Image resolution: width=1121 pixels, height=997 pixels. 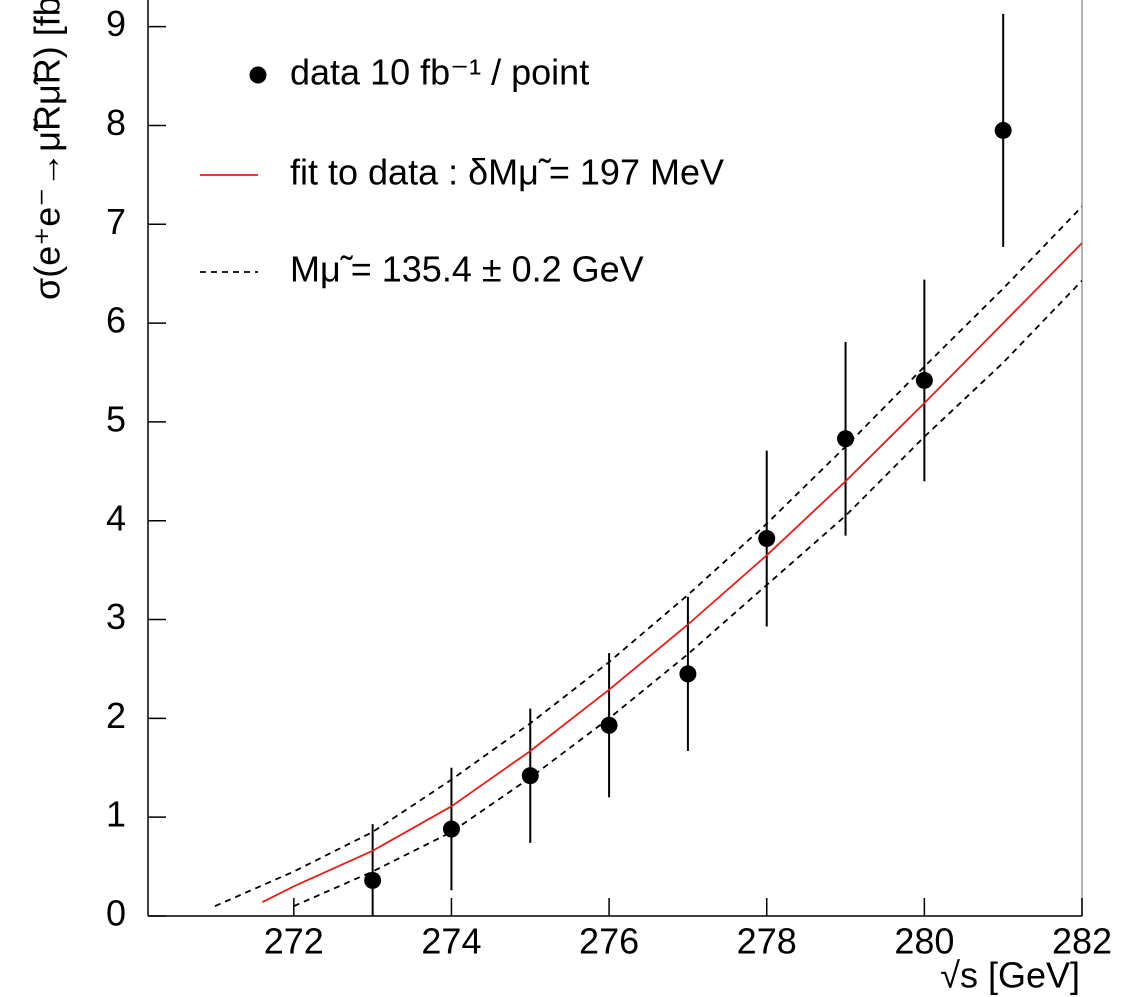 What do you see at coordinates (1010, 975) in the screenshot?
I see `x-axis-label: √s [GeV]` at bounding box center [1010, 975].